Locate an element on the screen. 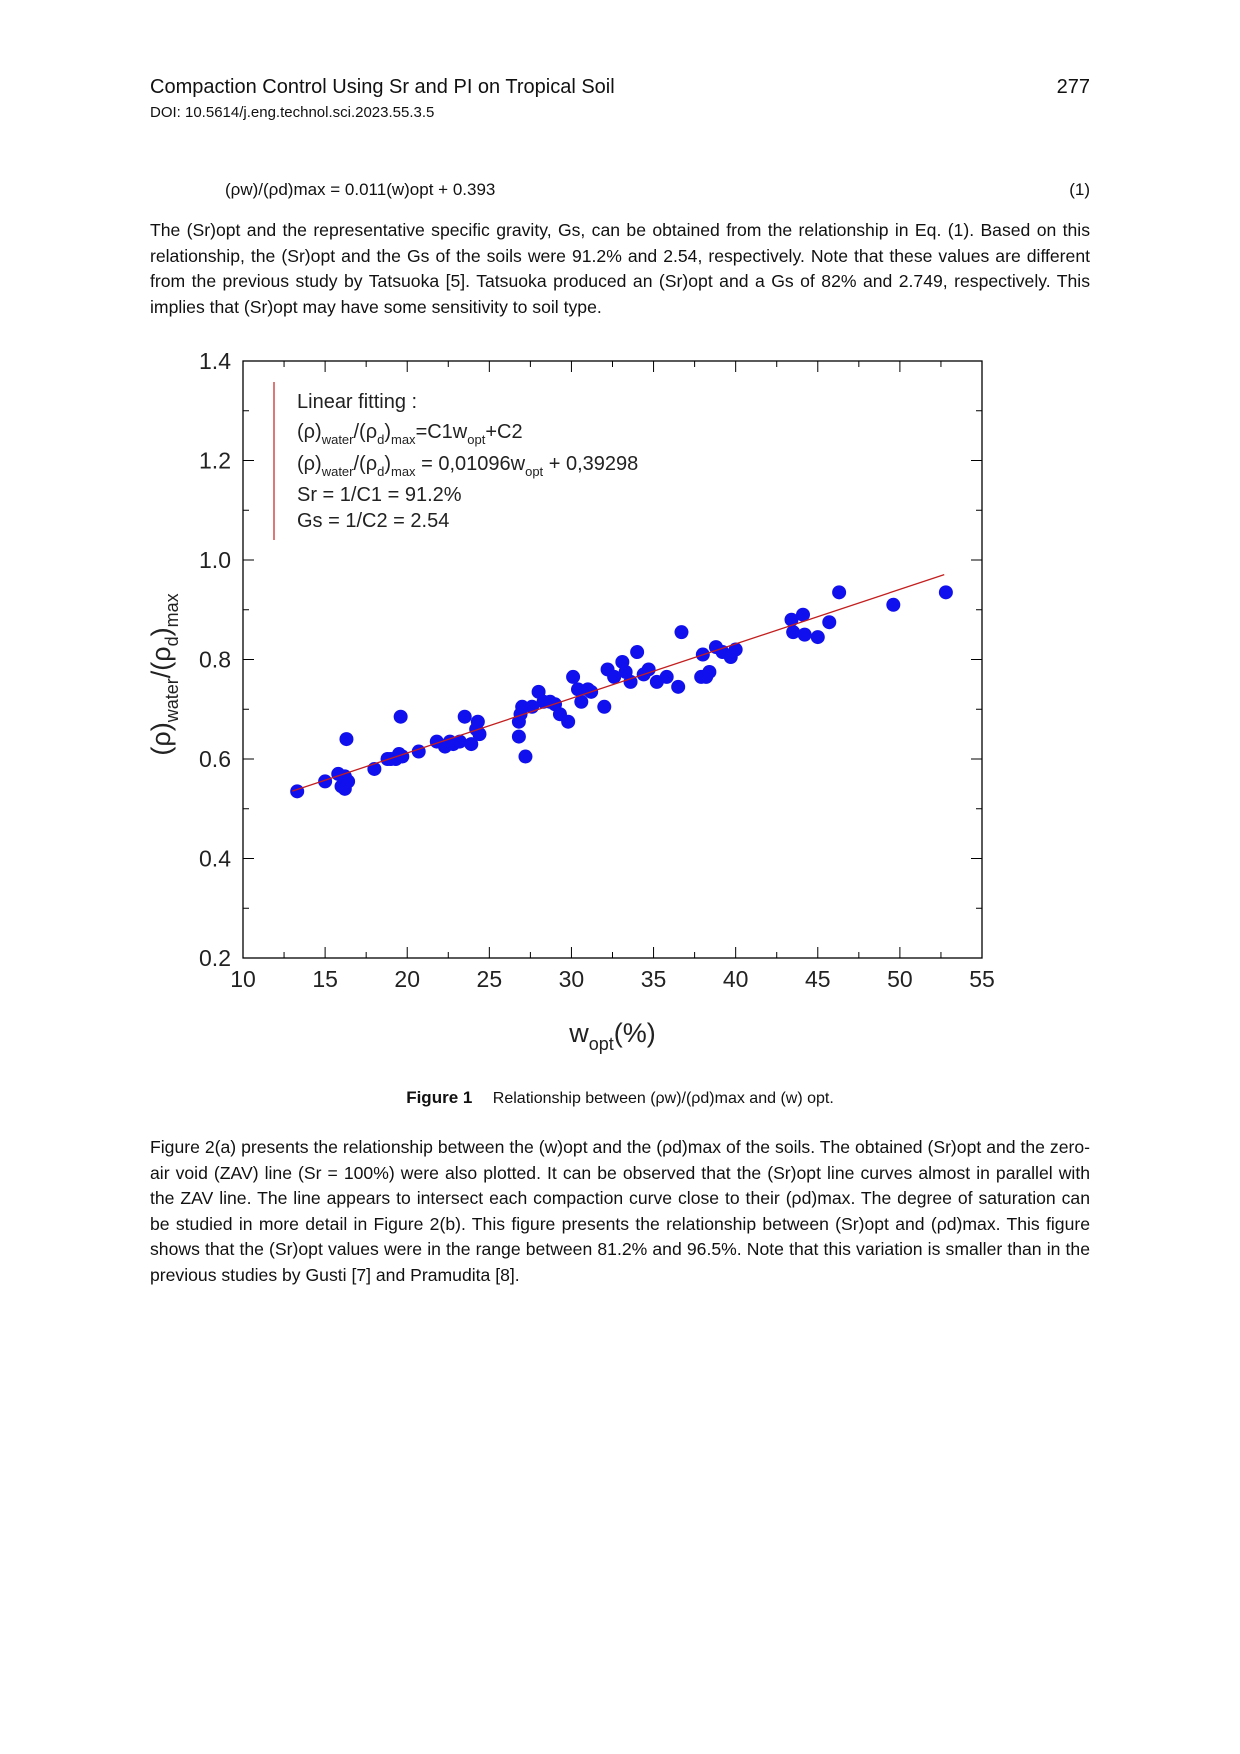 The height and width of the screenshot is (1754, 1240). fit-line is located at coordinates (618, 683).